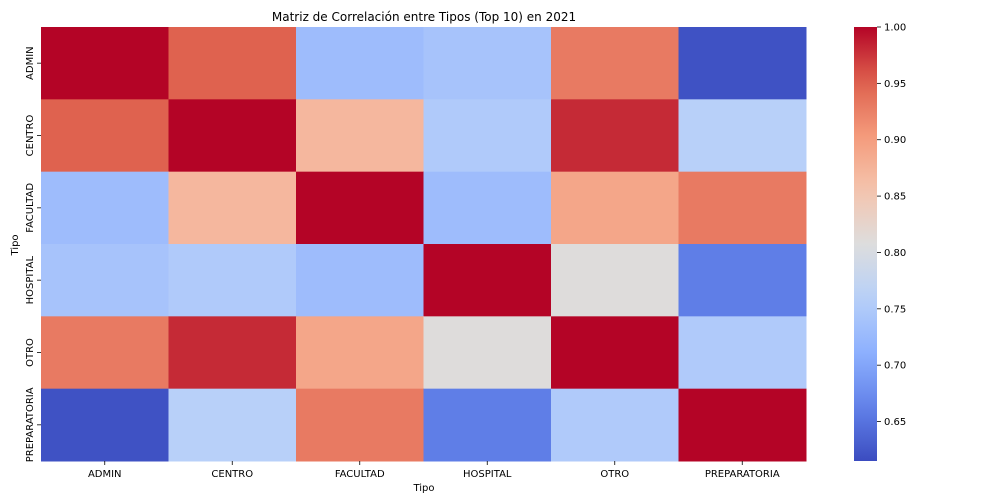  Describe the element at coordinates (30, 424) in the screenshot. I see `y-tick-label: PREPARATORIA` at that location.